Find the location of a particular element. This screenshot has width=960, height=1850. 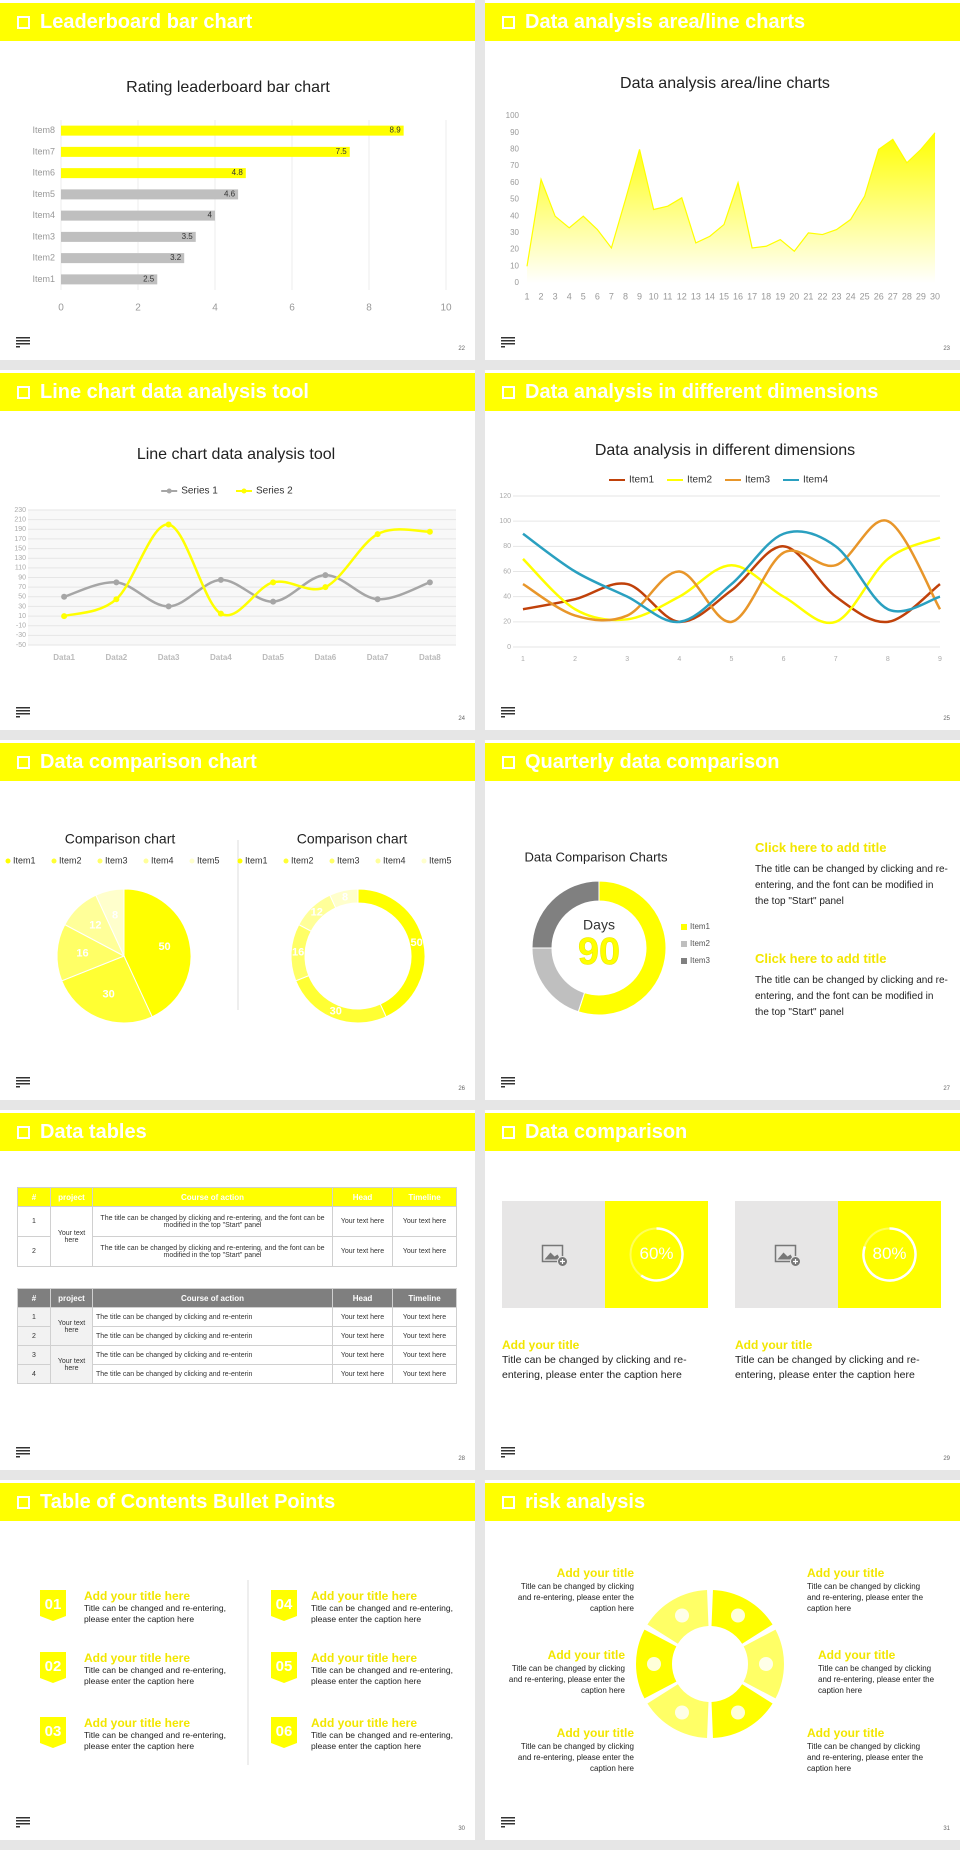

card-accent is located at coordinates (889, 1254).